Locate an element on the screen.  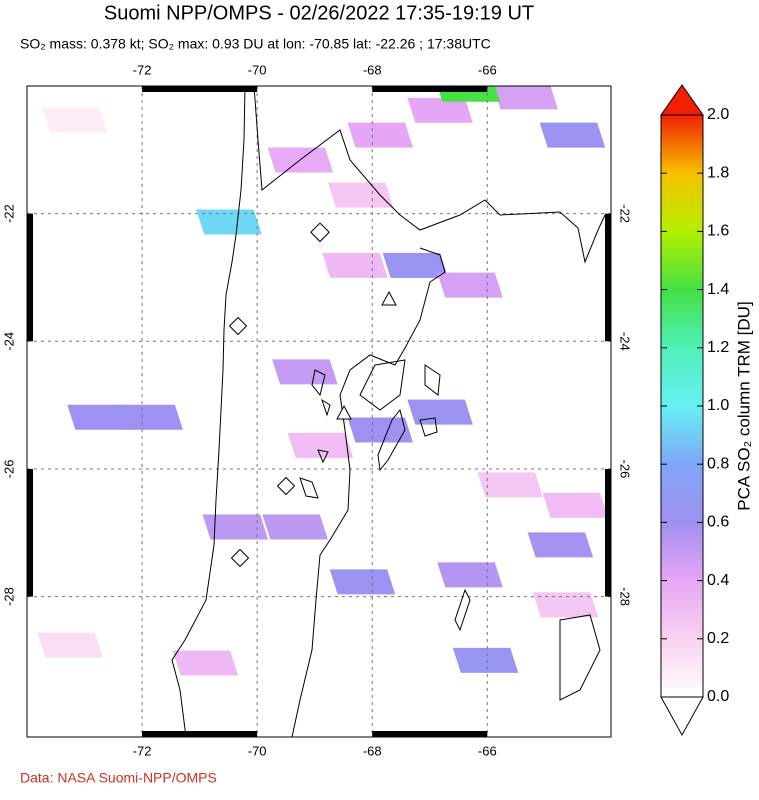
colorbar-tick-label: 0.8 is located at coordinates (718, 463).